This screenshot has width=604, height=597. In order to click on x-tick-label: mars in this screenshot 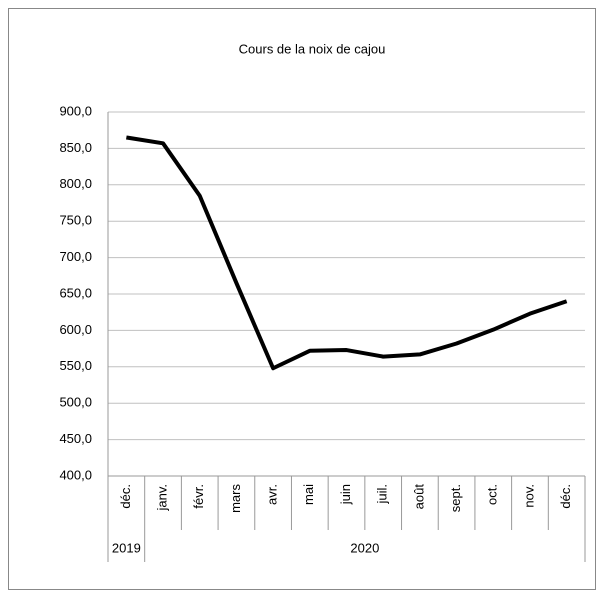, I will do `click(235, 498)`.